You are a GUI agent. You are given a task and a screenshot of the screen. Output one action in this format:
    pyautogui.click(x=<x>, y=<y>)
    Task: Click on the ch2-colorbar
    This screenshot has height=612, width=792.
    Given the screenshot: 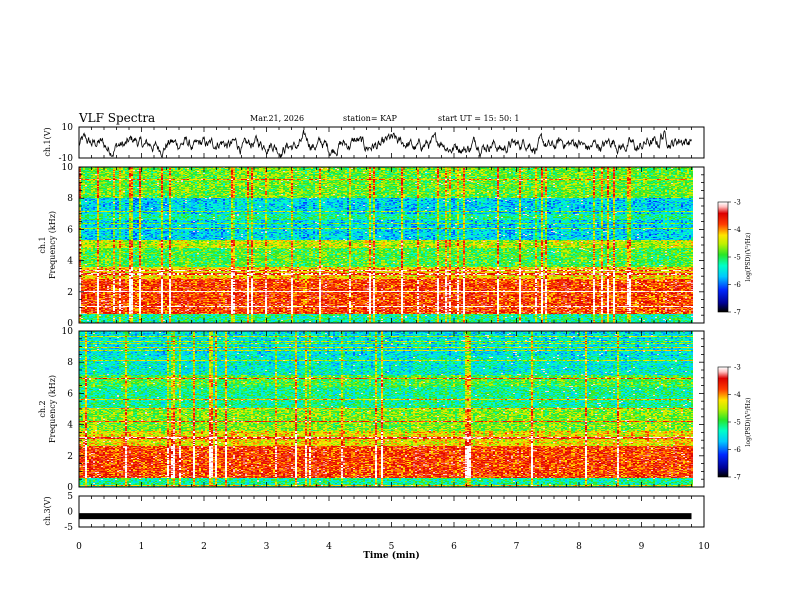 What is the action you would take?
    pyautogui.click(x=723, y=422)
    